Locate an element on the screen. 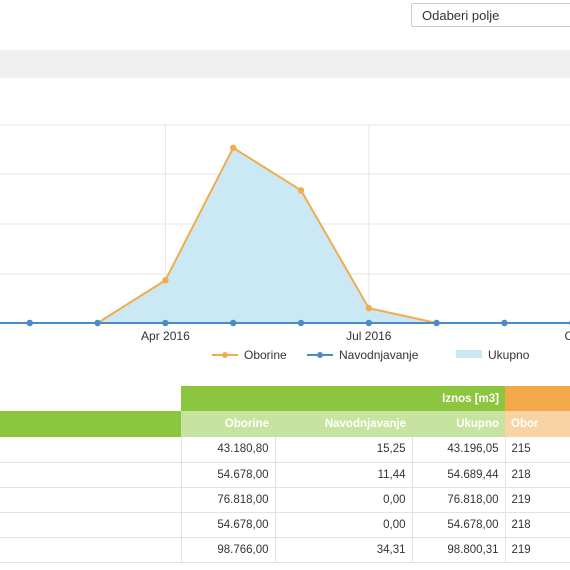 The image size is (570, 570). column-header-navodnjavanje: Navodnjavanje is located at coordinates (343, 424).